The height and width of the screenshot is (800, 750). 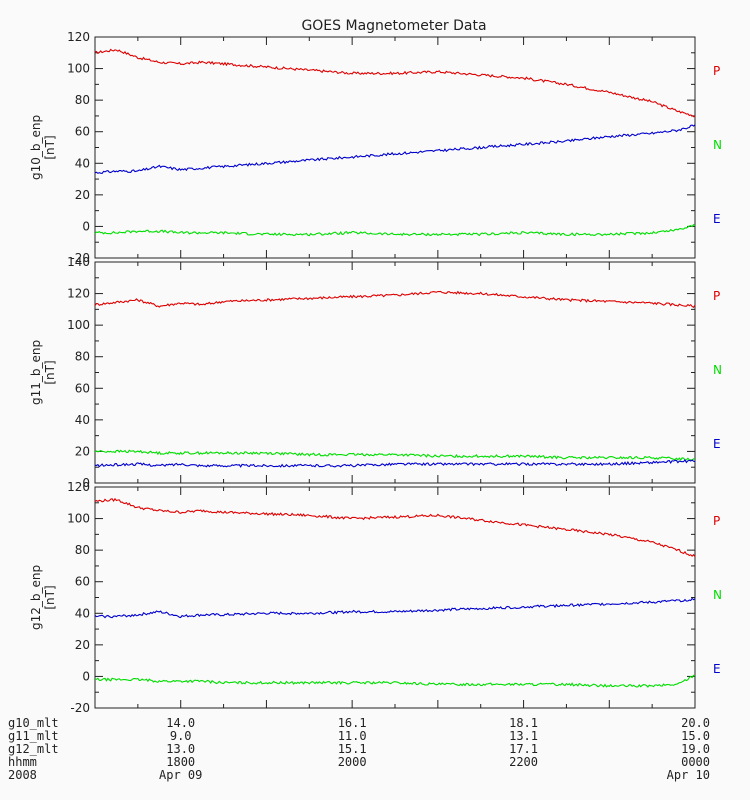 I want to click on x-info-value: 16.1, so click(x=352, y=723).